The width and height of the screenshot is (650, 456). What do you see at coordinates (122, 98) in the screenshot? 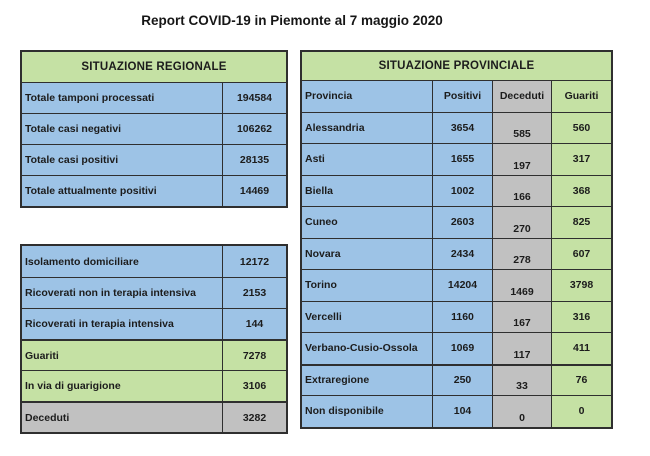
I see `row-label: Totale tamponi processati` at bounding box center [122, 98].